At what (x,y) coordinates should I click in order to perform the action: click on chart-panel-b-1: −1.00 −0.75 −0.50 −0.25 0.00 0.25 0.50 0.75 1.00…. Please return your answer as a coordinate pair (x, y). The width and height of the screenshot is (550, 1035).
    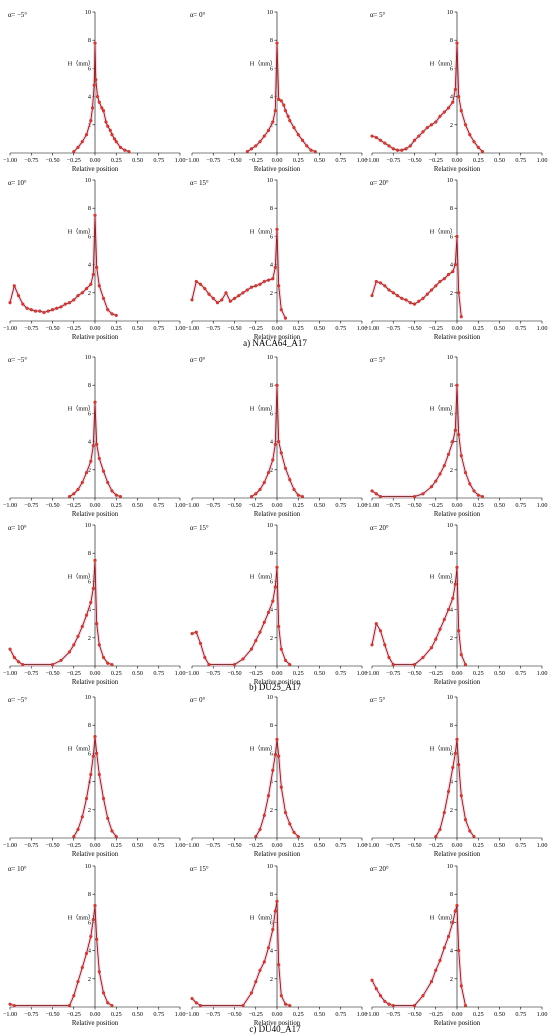
    Looking at the image, I should click on (94, 436).